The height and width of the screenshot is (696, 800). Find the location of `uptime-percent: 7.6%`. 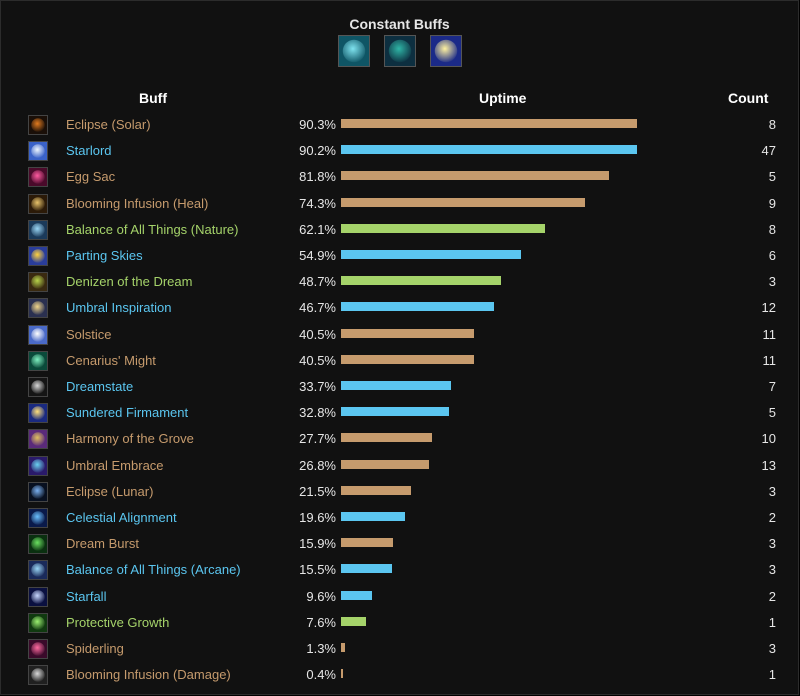

uptime-percent: 7.6% is located at coordinates (321, 622).